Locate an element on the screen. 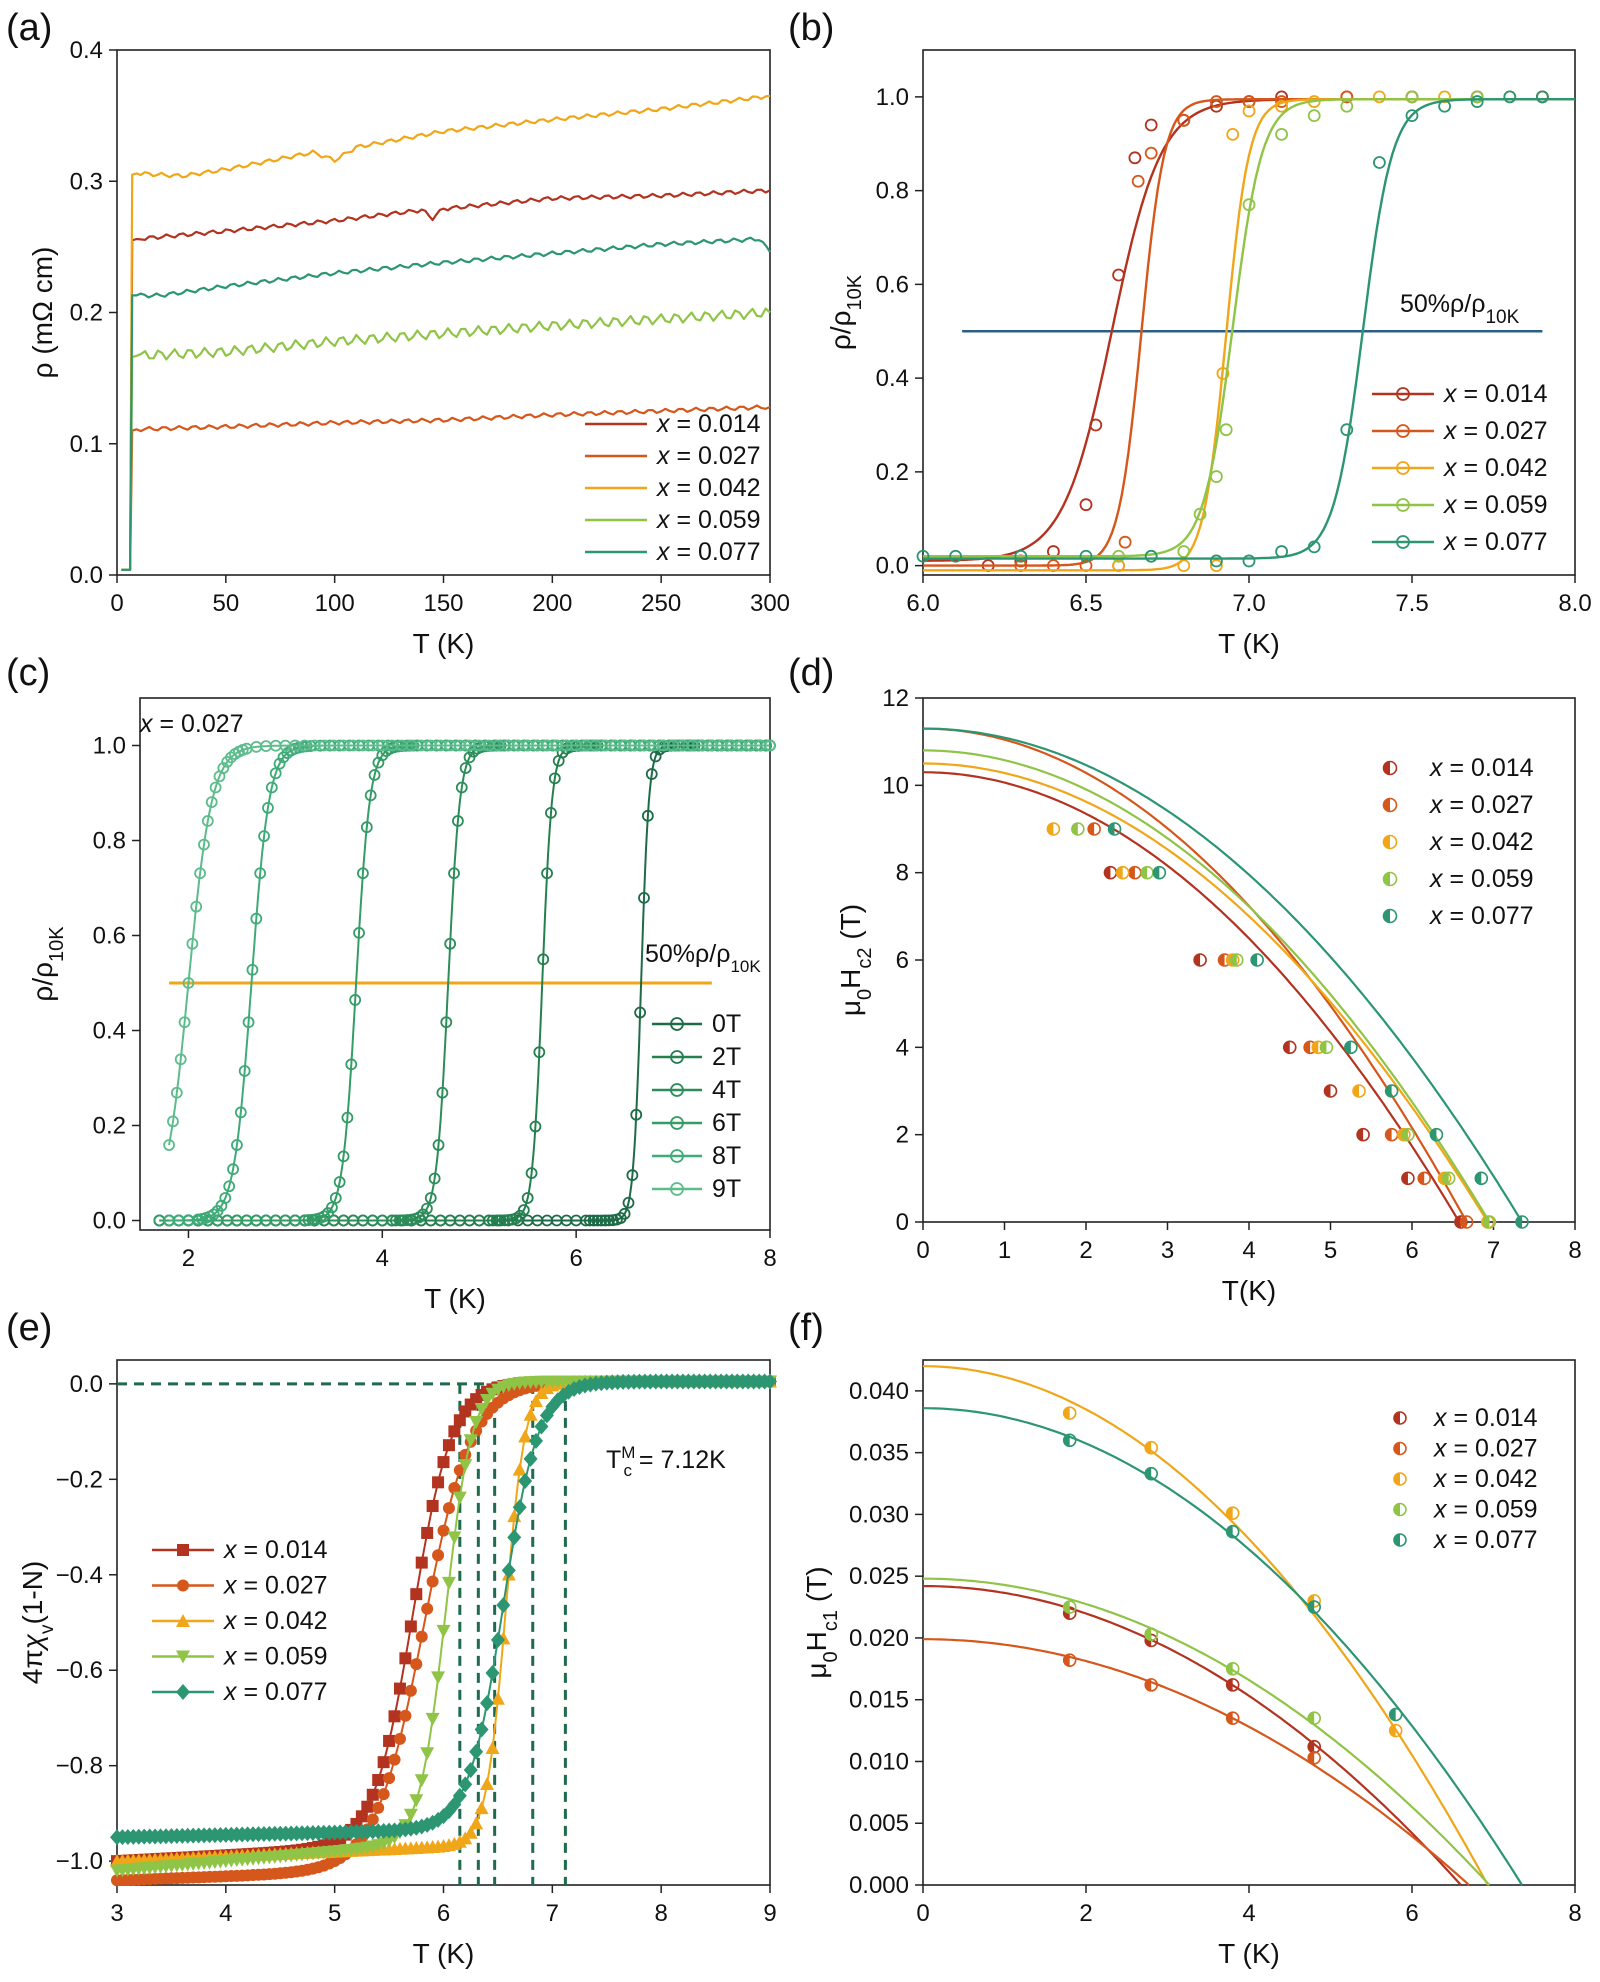  legend-label: x = 0.027 is located at coordinates (708, 456).